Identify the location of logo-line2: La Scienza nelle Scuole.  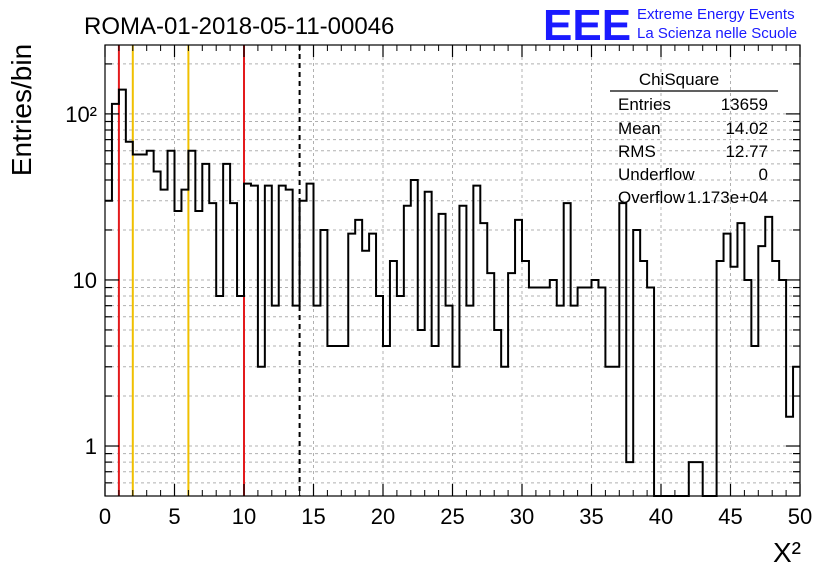
(717, 33).